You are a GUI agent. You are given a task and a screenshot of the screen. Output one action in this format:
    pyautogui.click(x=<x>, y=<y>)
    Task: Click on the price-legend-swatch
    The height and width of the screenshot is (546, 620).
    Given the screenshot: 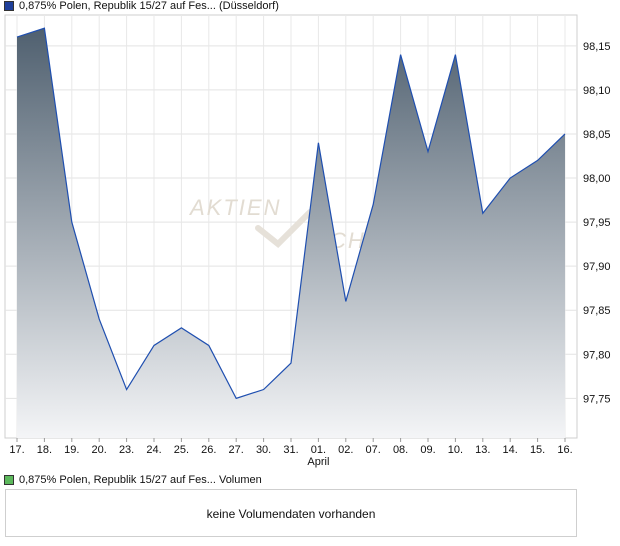 What is the action you would take?
    pyautogui.click(x=9, y=6)
    